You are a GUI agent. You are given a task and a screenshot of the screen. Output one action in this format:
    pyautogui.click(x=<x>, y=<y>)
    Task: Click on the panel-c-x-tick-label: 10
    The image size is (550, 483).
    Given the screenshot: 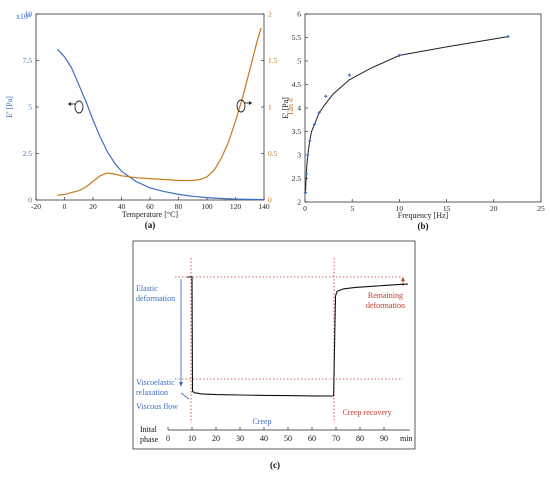 What is the action you would take?
    pyautogui.click(x=192, y=438)
    